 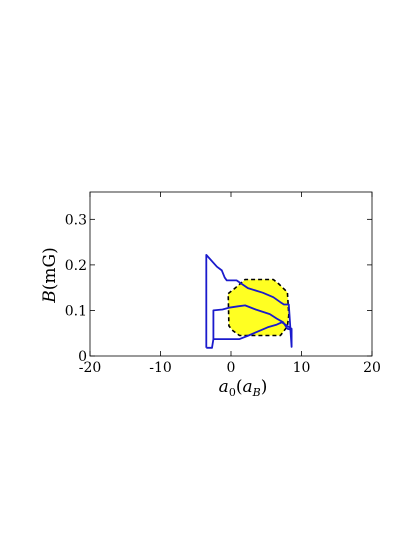 What do you see at coordinates (302, 368) in the screenshot?
I see `x-tick-label: 10` at bounding box center [302, 368].